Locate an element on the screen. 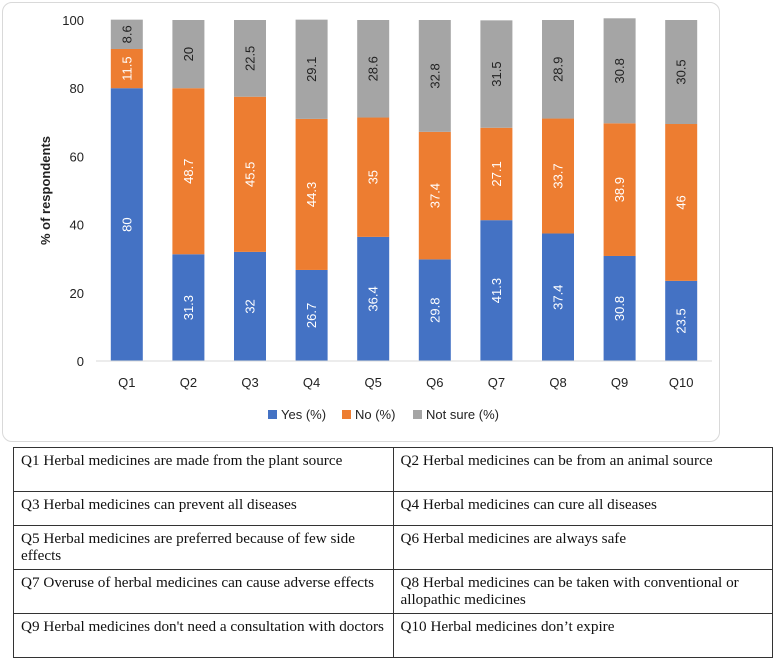 The width and height of the screenshot is (778, 664). bar-segment-q7-not-sure is located at coordinates (496, 74).